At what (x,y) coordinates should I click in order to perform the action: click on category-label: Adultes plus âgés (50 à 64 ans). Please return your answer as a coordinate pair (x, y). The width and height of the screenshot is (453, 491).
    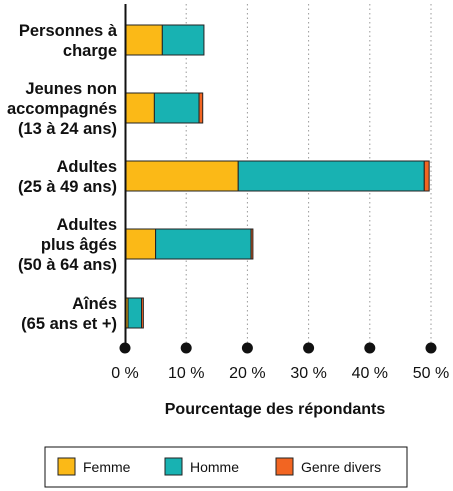
    Looking at the image, I should click on (67, 245).